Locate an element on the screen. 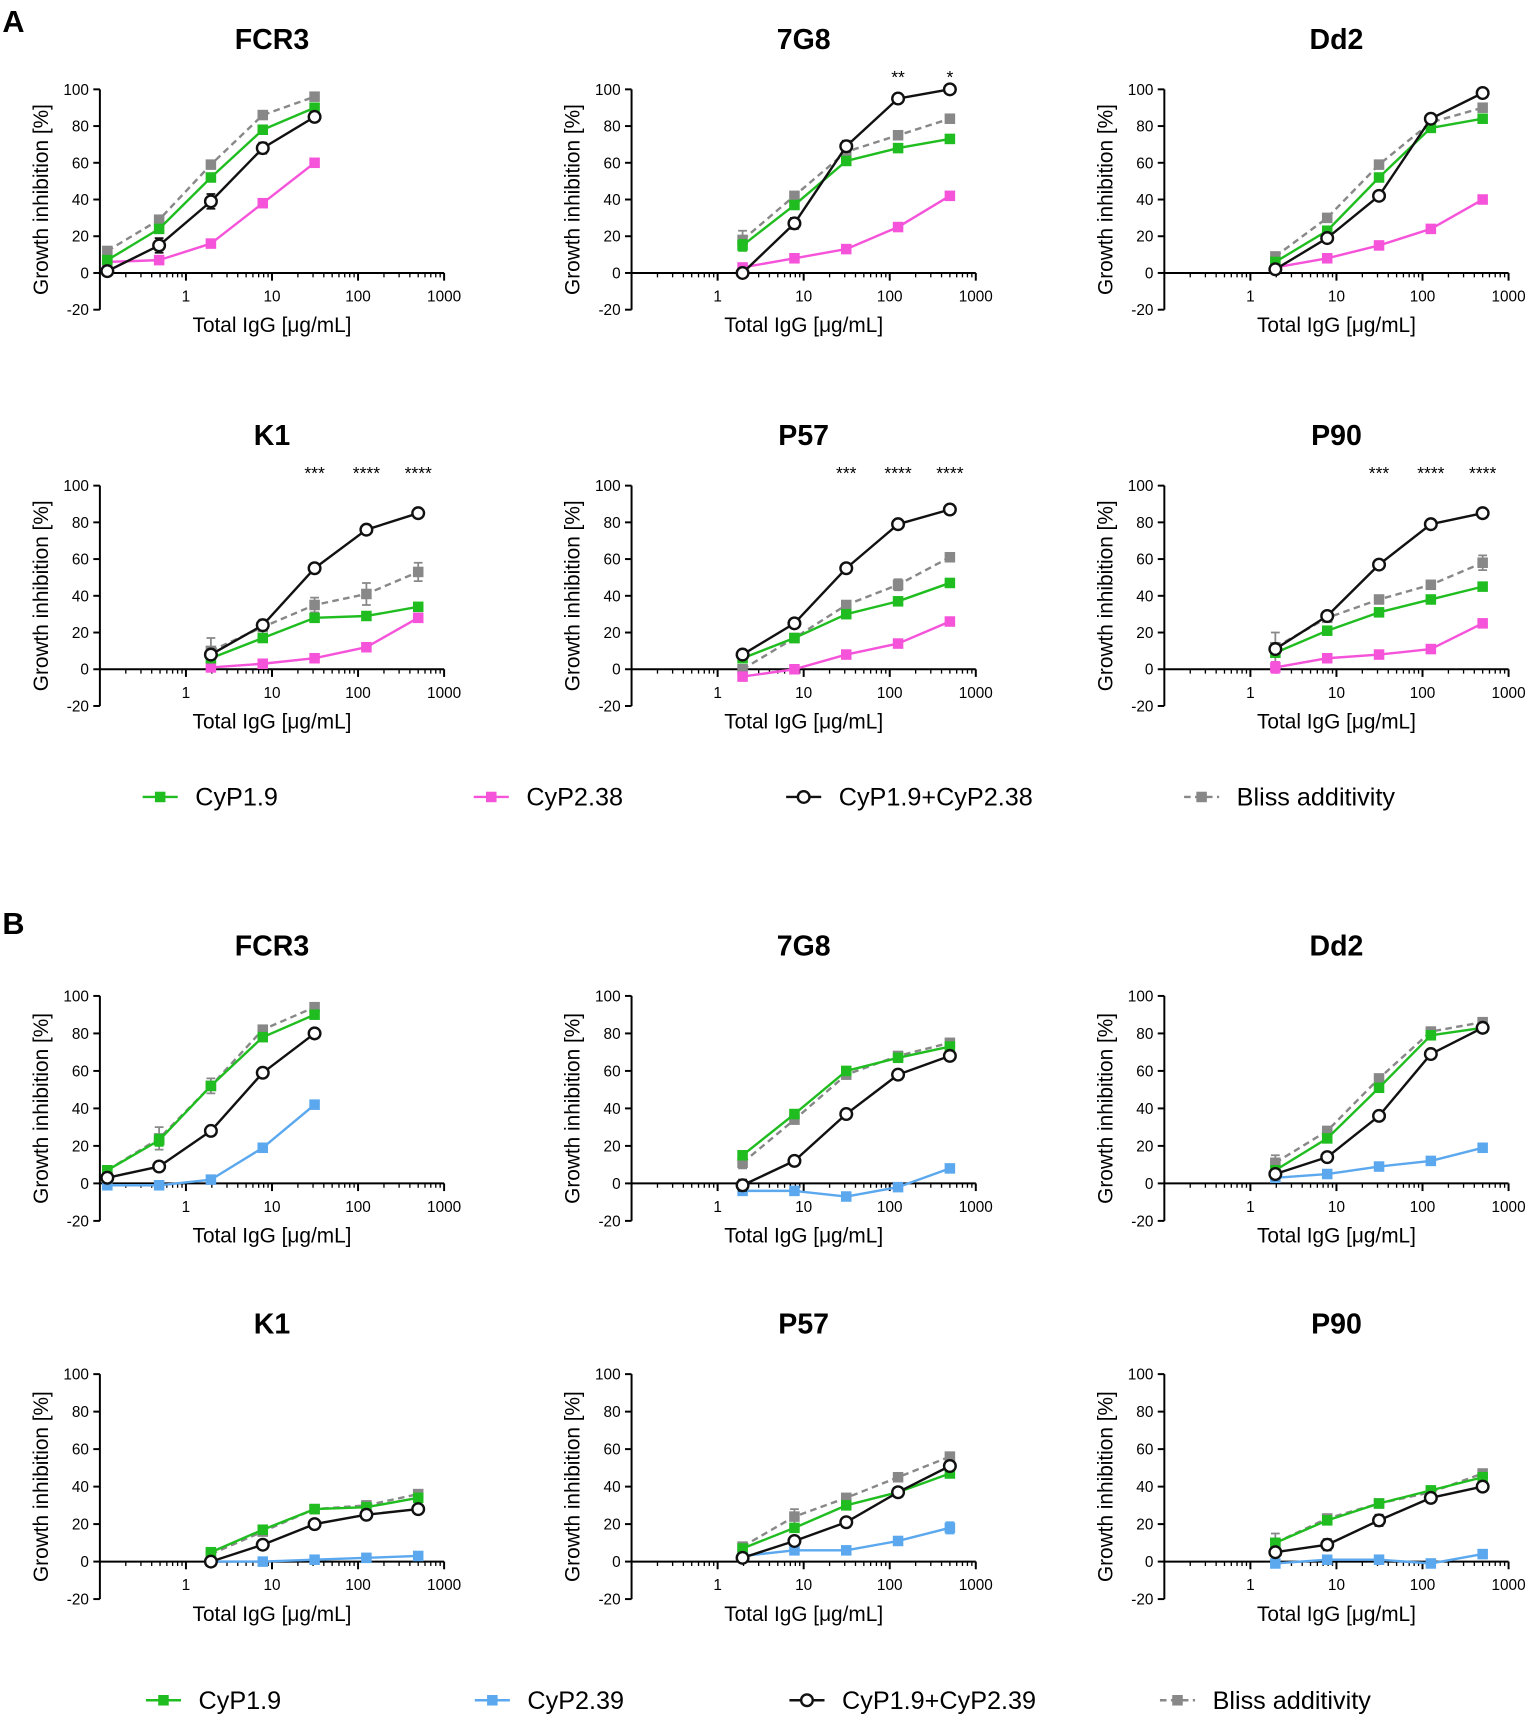 This screenshot has width=1535, height=1720. panel-title: Dd2 is located at coordinates (1337, 946).